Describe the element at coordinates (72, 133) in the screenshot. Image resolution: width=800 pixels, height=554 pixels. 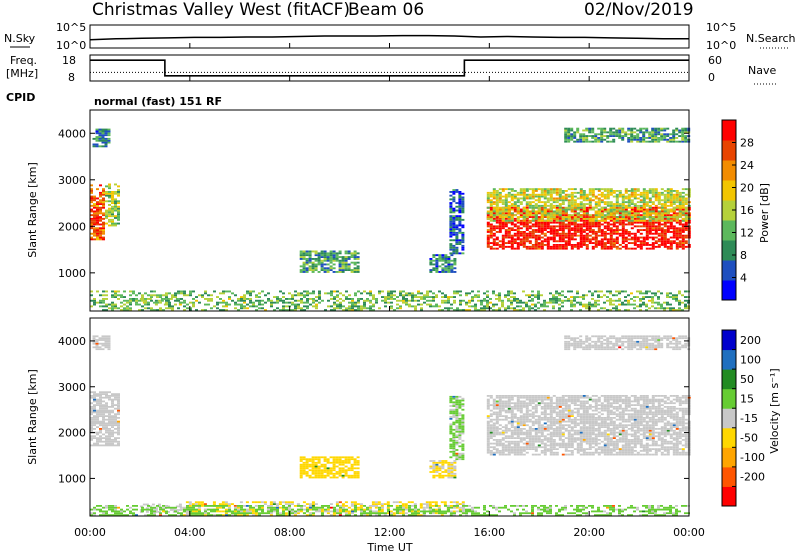
I see `power-y-tick-label: 4000` at that location.